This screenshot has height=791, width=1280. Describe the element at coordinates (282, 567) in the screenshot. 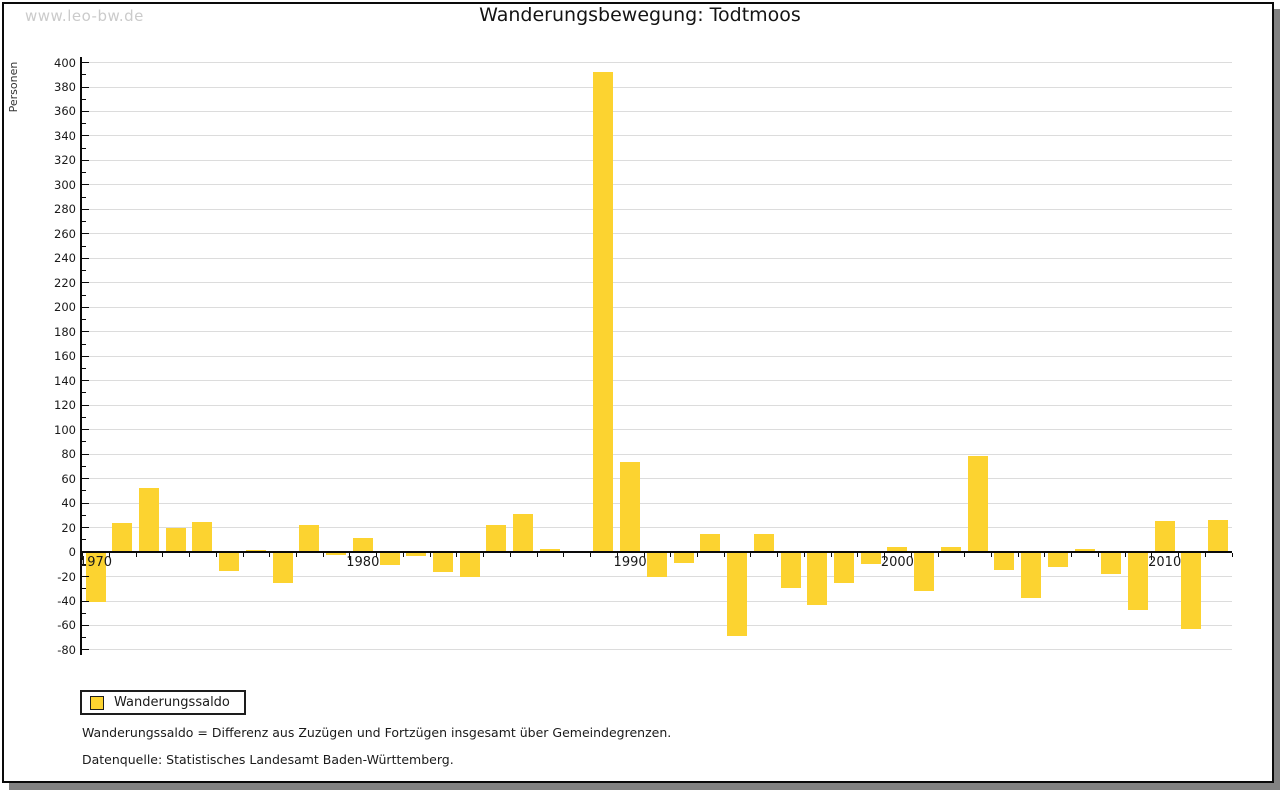

I see `bar-1977` at that location.